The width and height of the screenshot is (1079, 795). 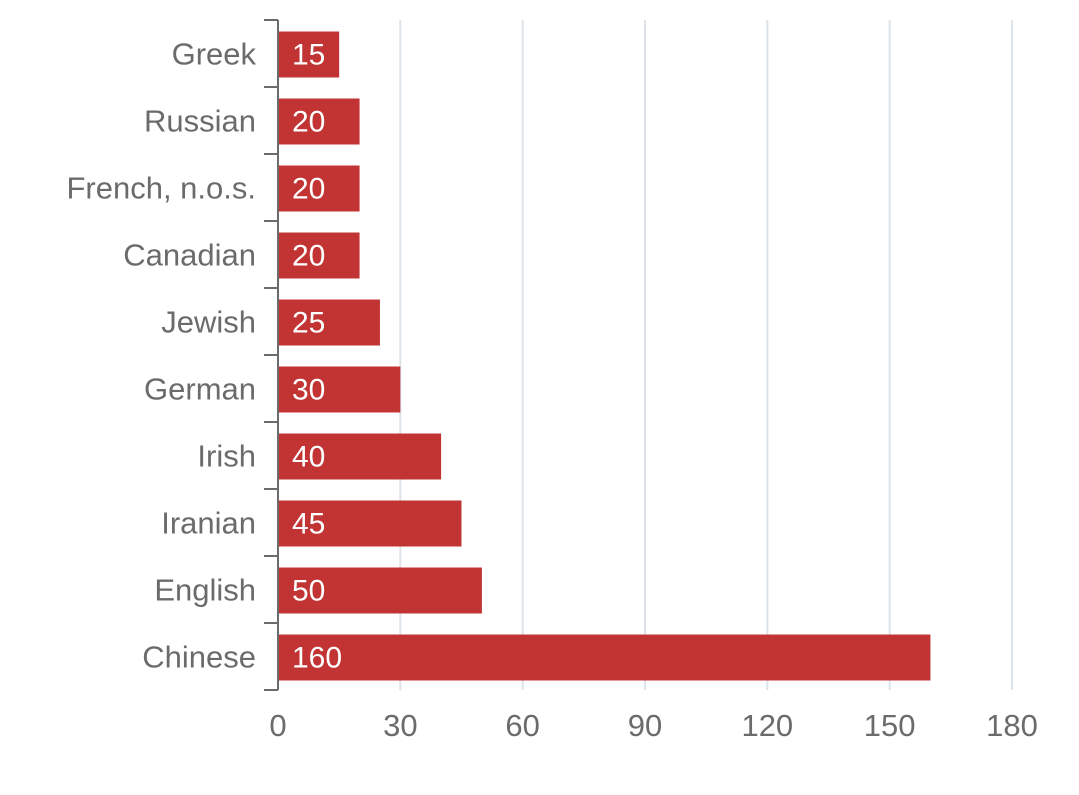 I want to click on bar-irish, so click(x=360, y=456).